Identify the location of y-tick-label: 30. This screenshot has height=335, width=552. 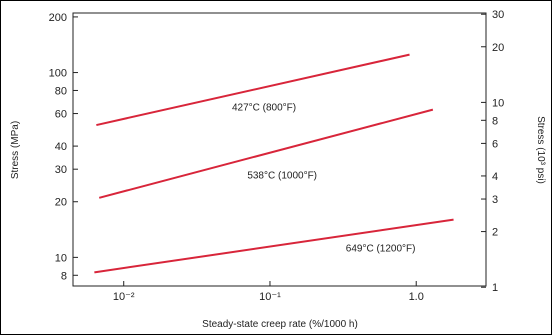
(61, 170).